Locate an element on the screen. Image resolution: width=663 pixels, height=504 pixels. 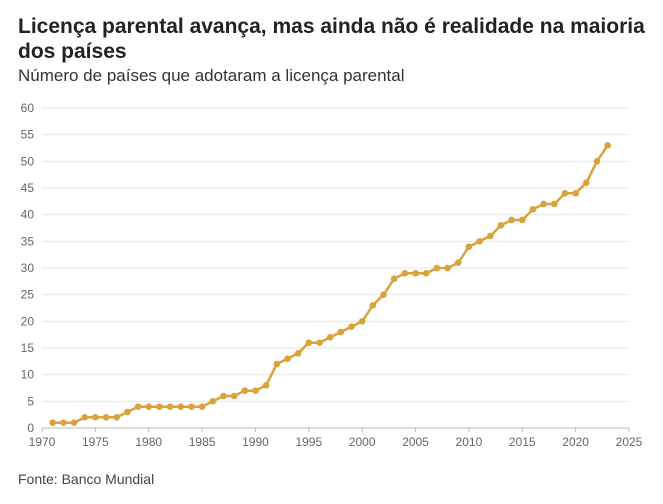
x-tick-label: 1990 is located at coordinates (255, 442).